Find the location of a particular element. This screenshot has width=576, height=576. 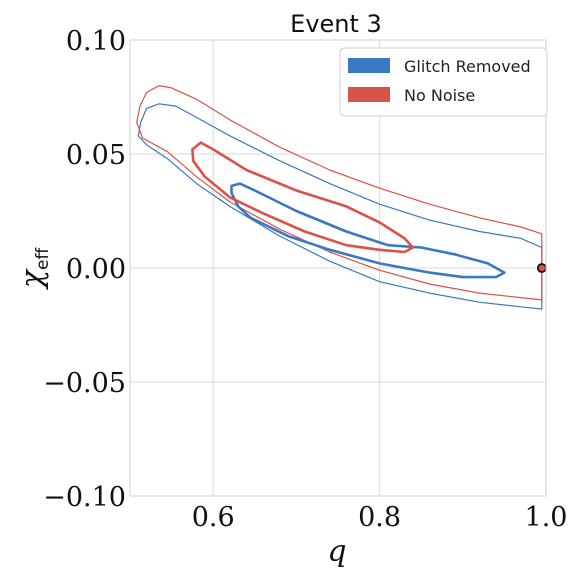

x-tick-label: 1.0 is located at coordinates (546, 517).